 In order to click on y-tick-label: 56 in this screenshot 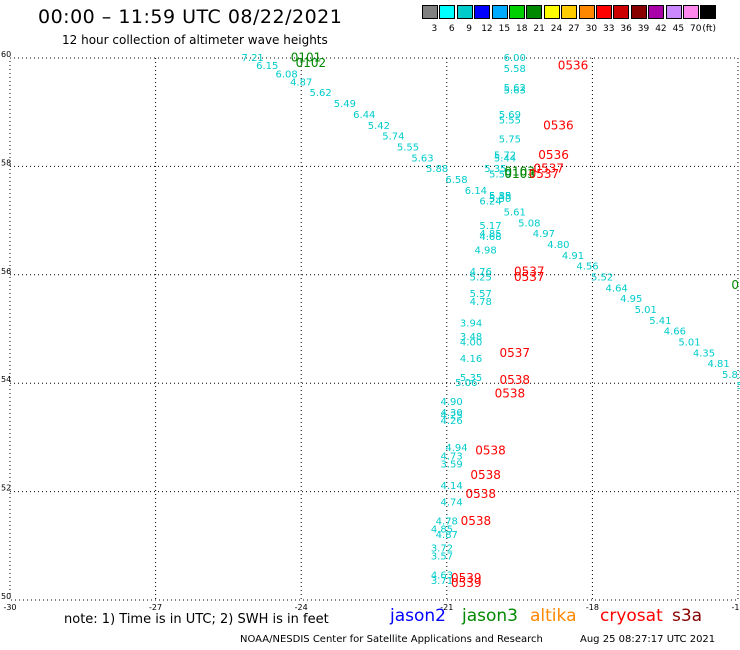, I will do `click(6, 271)`.